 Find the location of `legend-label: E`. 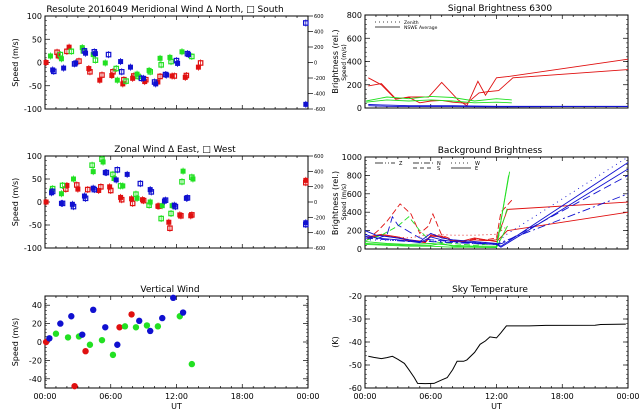

legend-label: E is located at coordinates (476, 169).